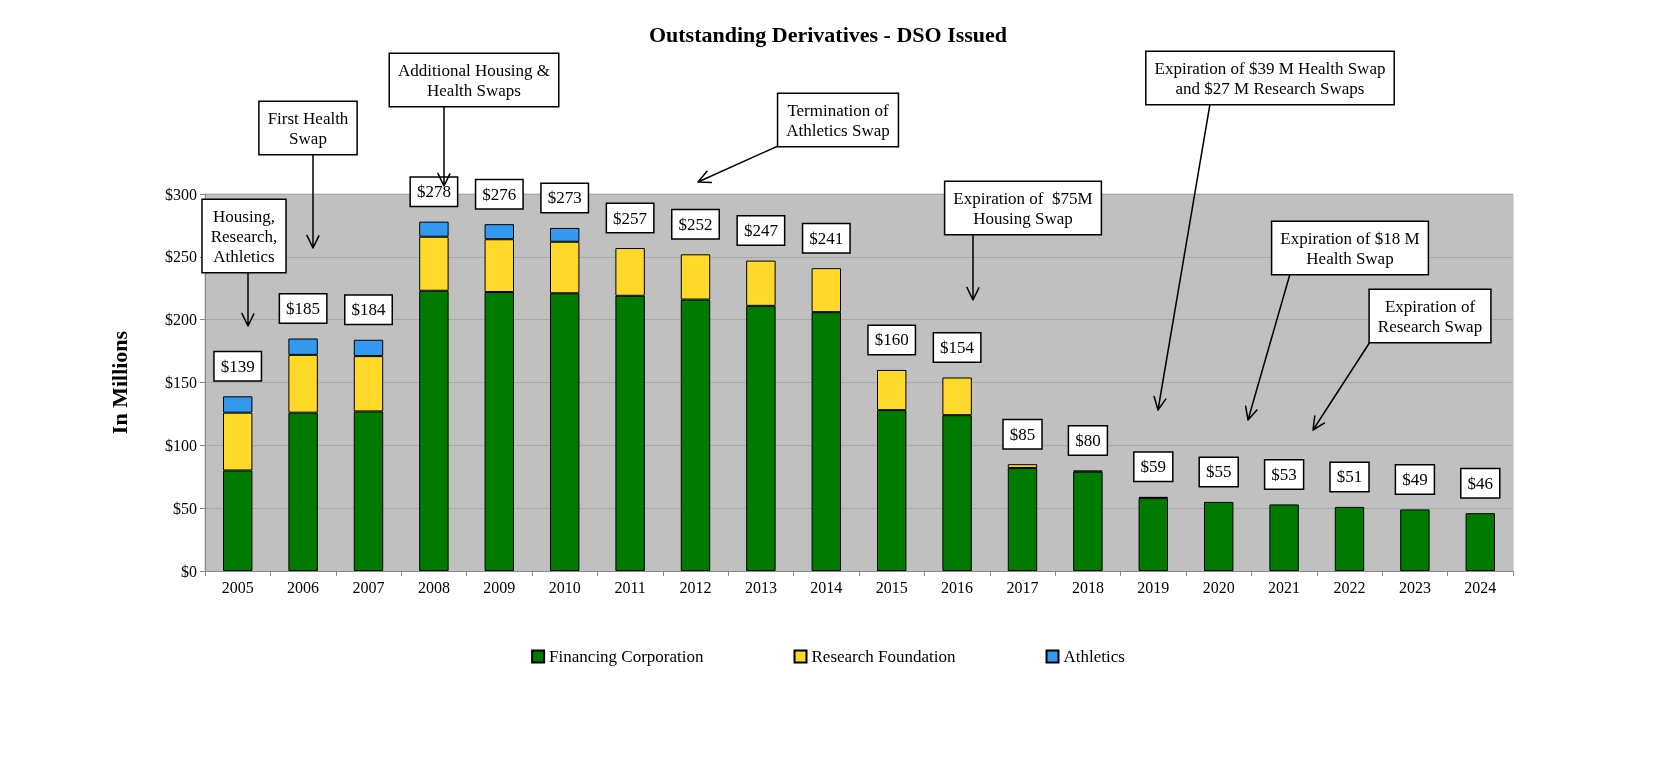 This screenshot has width=1659, height=758. Describe the element at coordinates (1087, 587) in the screenshot. I see `x-tick-label: 2018` at that location.